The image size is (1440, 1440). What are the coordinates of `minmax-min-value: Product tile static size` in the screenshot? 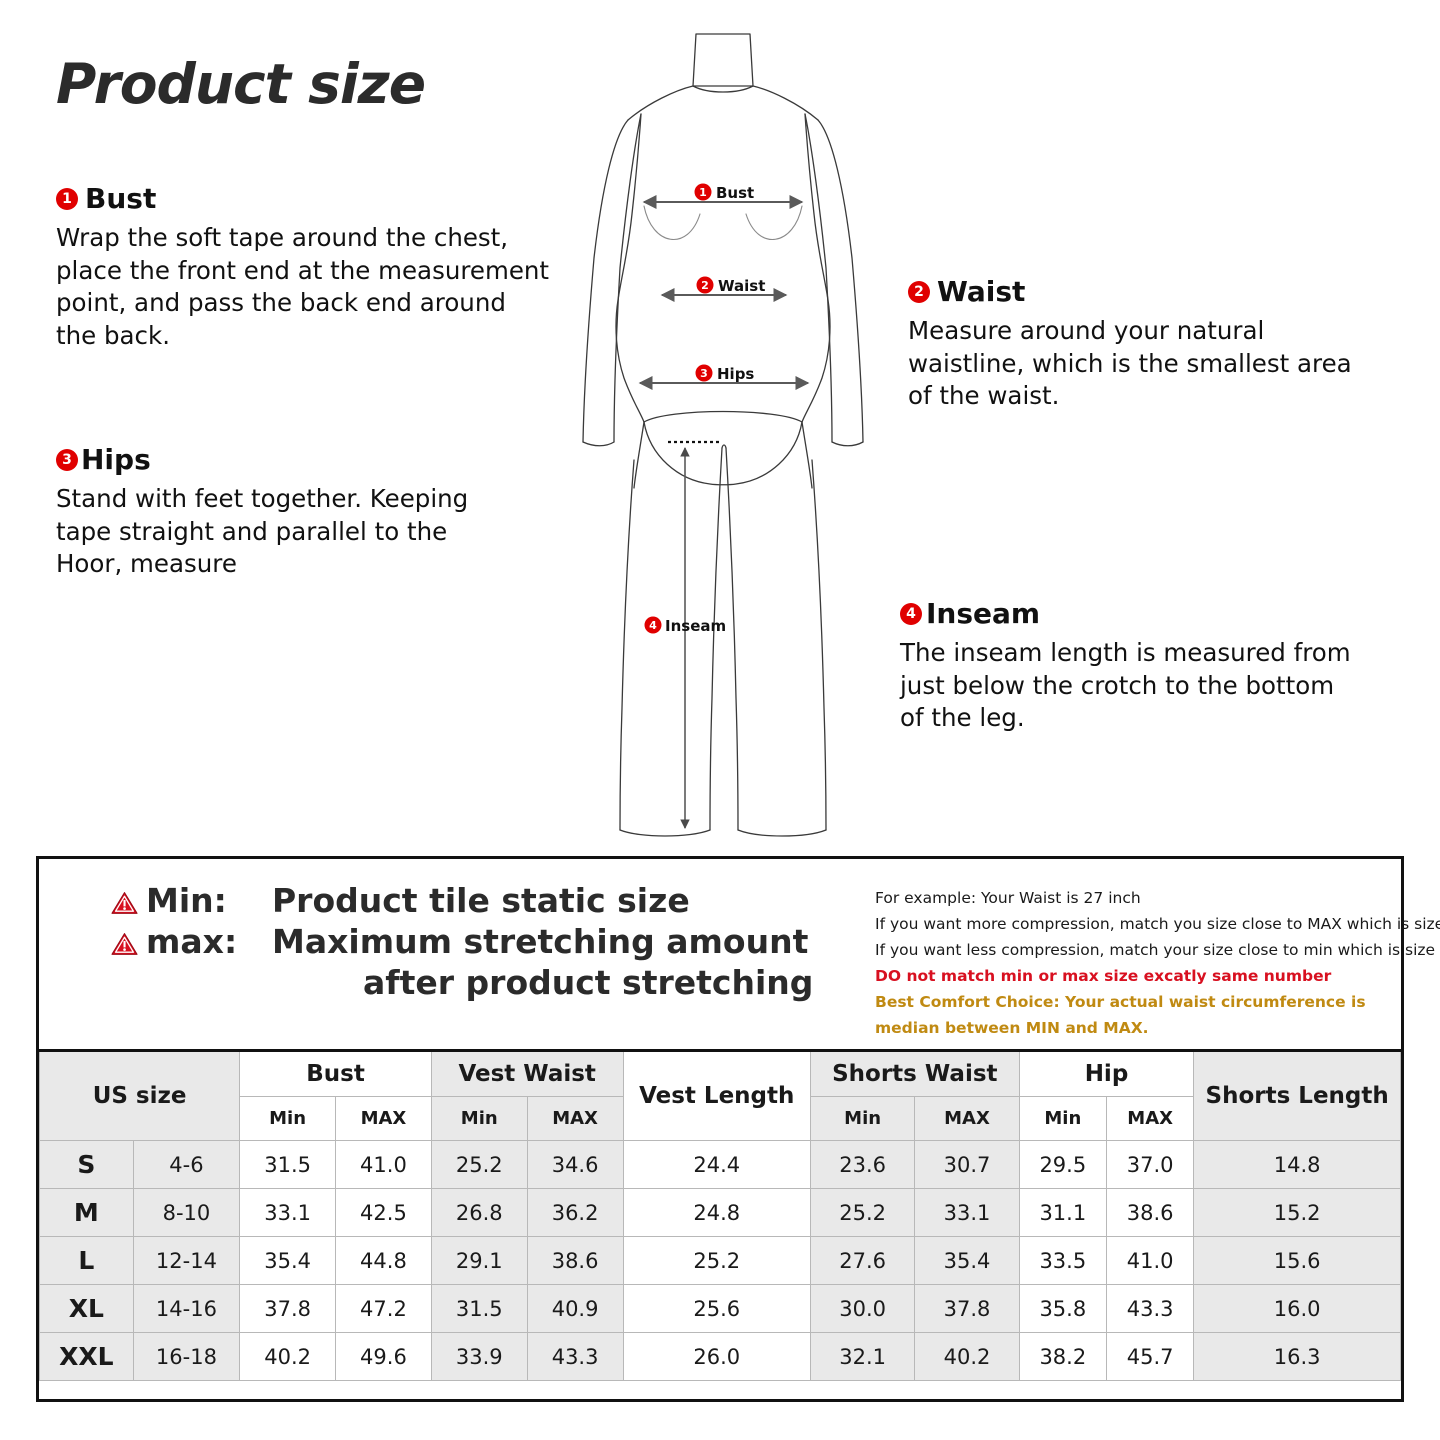 It's located at (481, 900).